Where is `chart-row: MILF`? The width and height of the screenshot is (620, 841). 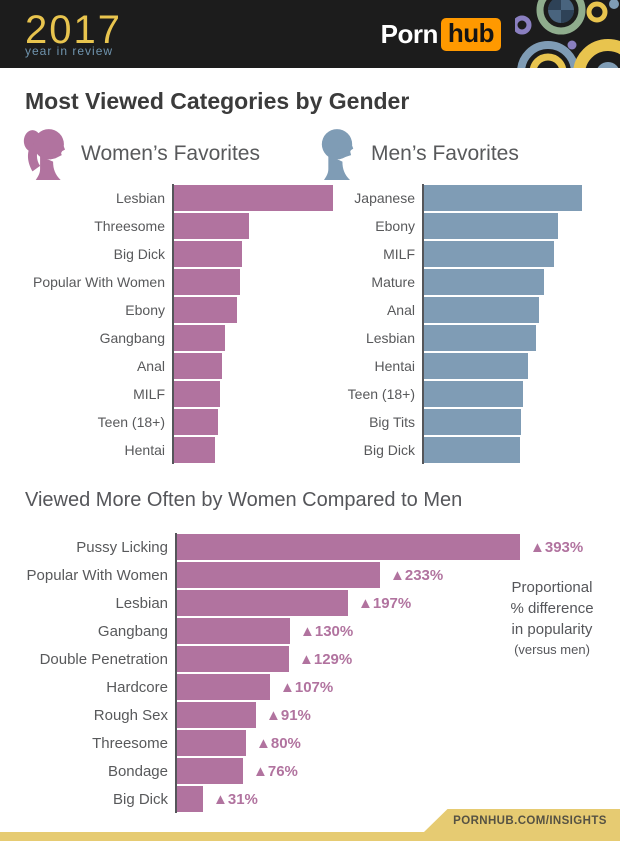
chart-row: MILF is located at coordinates (466, 254).